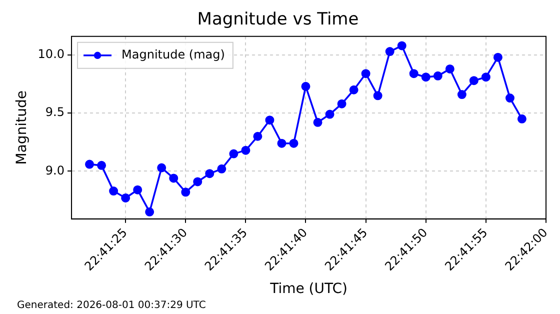 This screenshot has height=314, width=560. What do you see at coordinates (308, 289) in the screenshot?
I see `x-axis-title: Time (UTC)` at bounding box center [308, 289].